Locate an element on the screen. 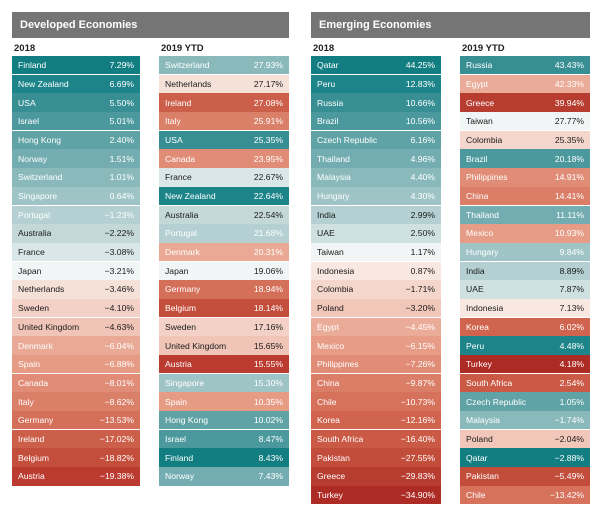 This screenshot has height=513, width=602. return-value: 4.96% is located at coordinates (422, 158).